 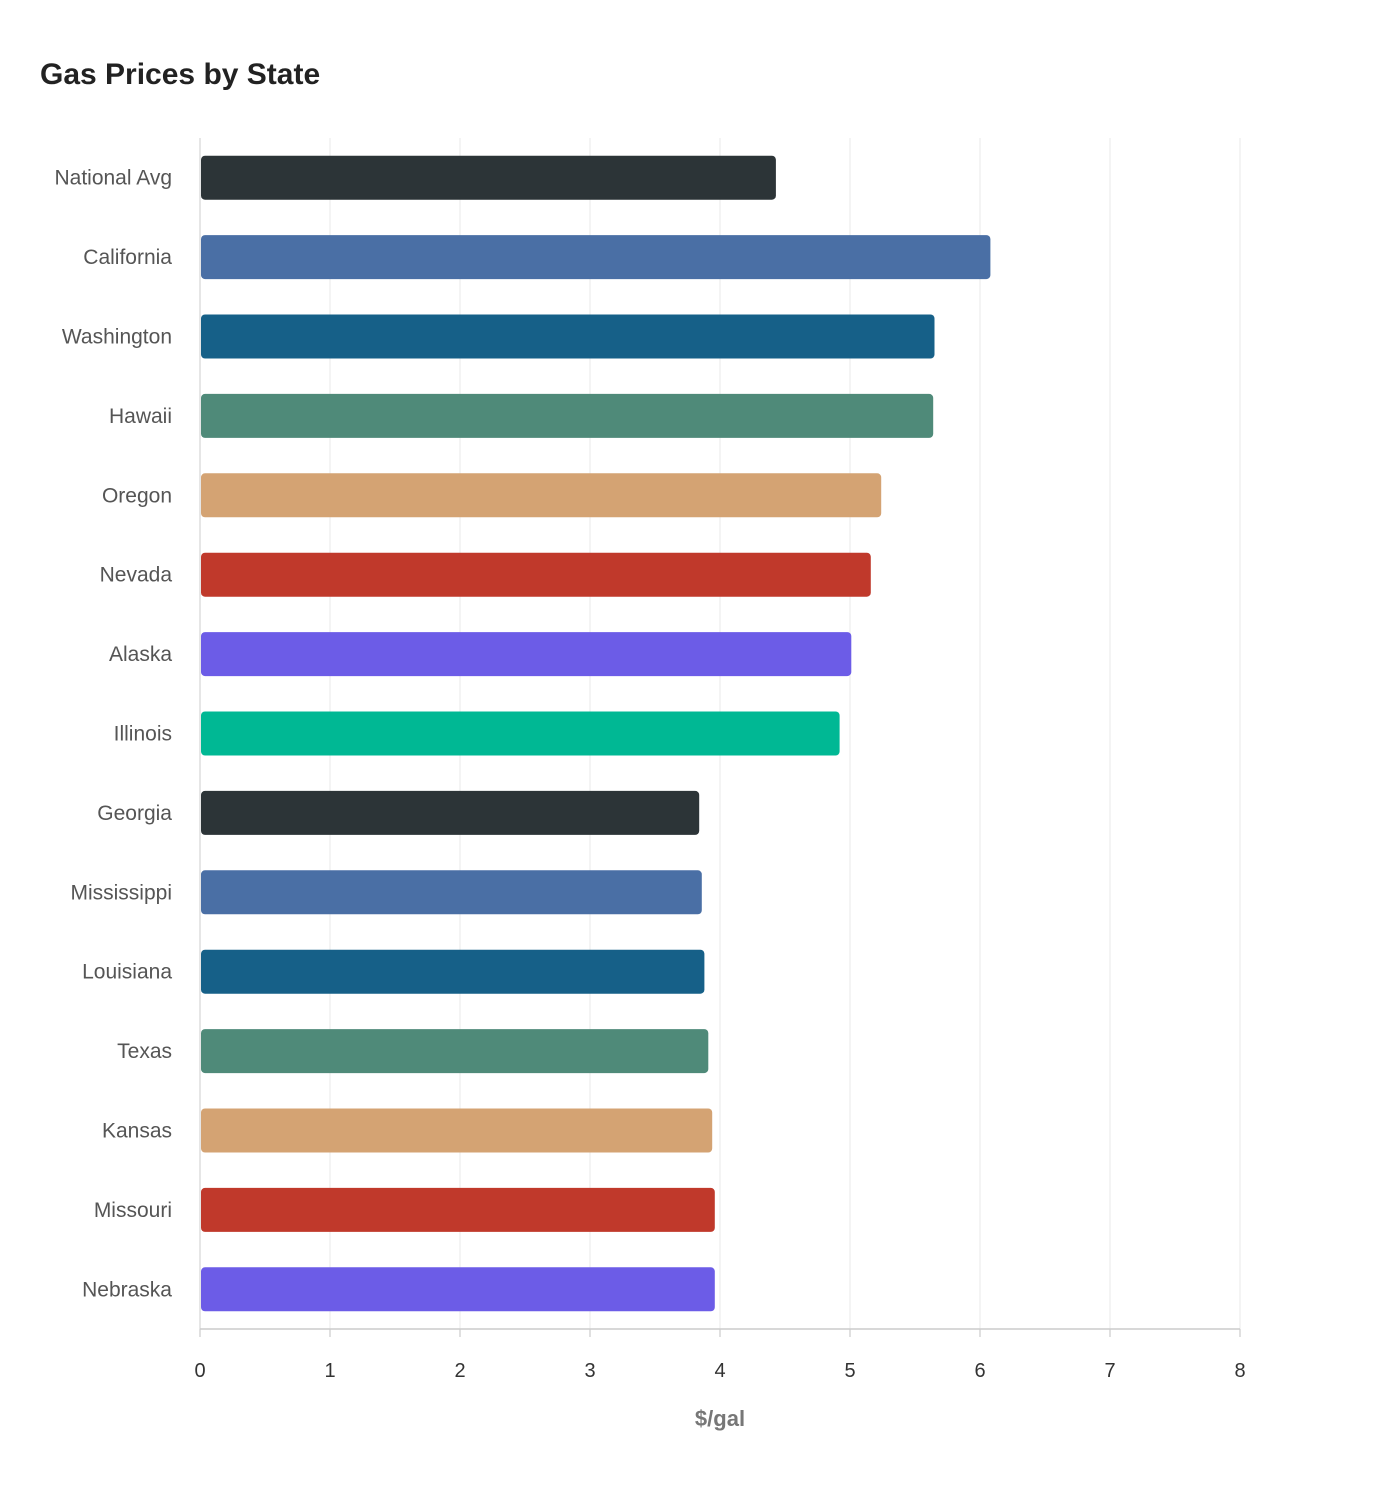 I want to click on x-tick-label: 0, so click(x=199, y=1371).